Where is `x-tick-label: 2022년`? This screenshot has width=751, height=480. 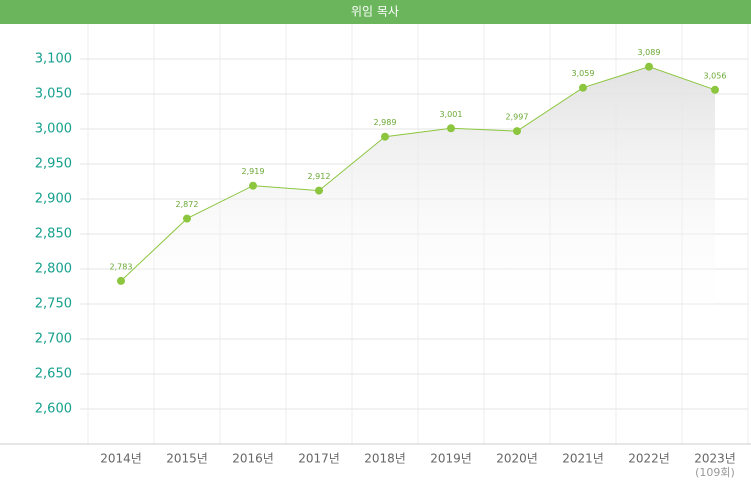 x-tick-label: 2022년 is located at coordinates (649, 459).